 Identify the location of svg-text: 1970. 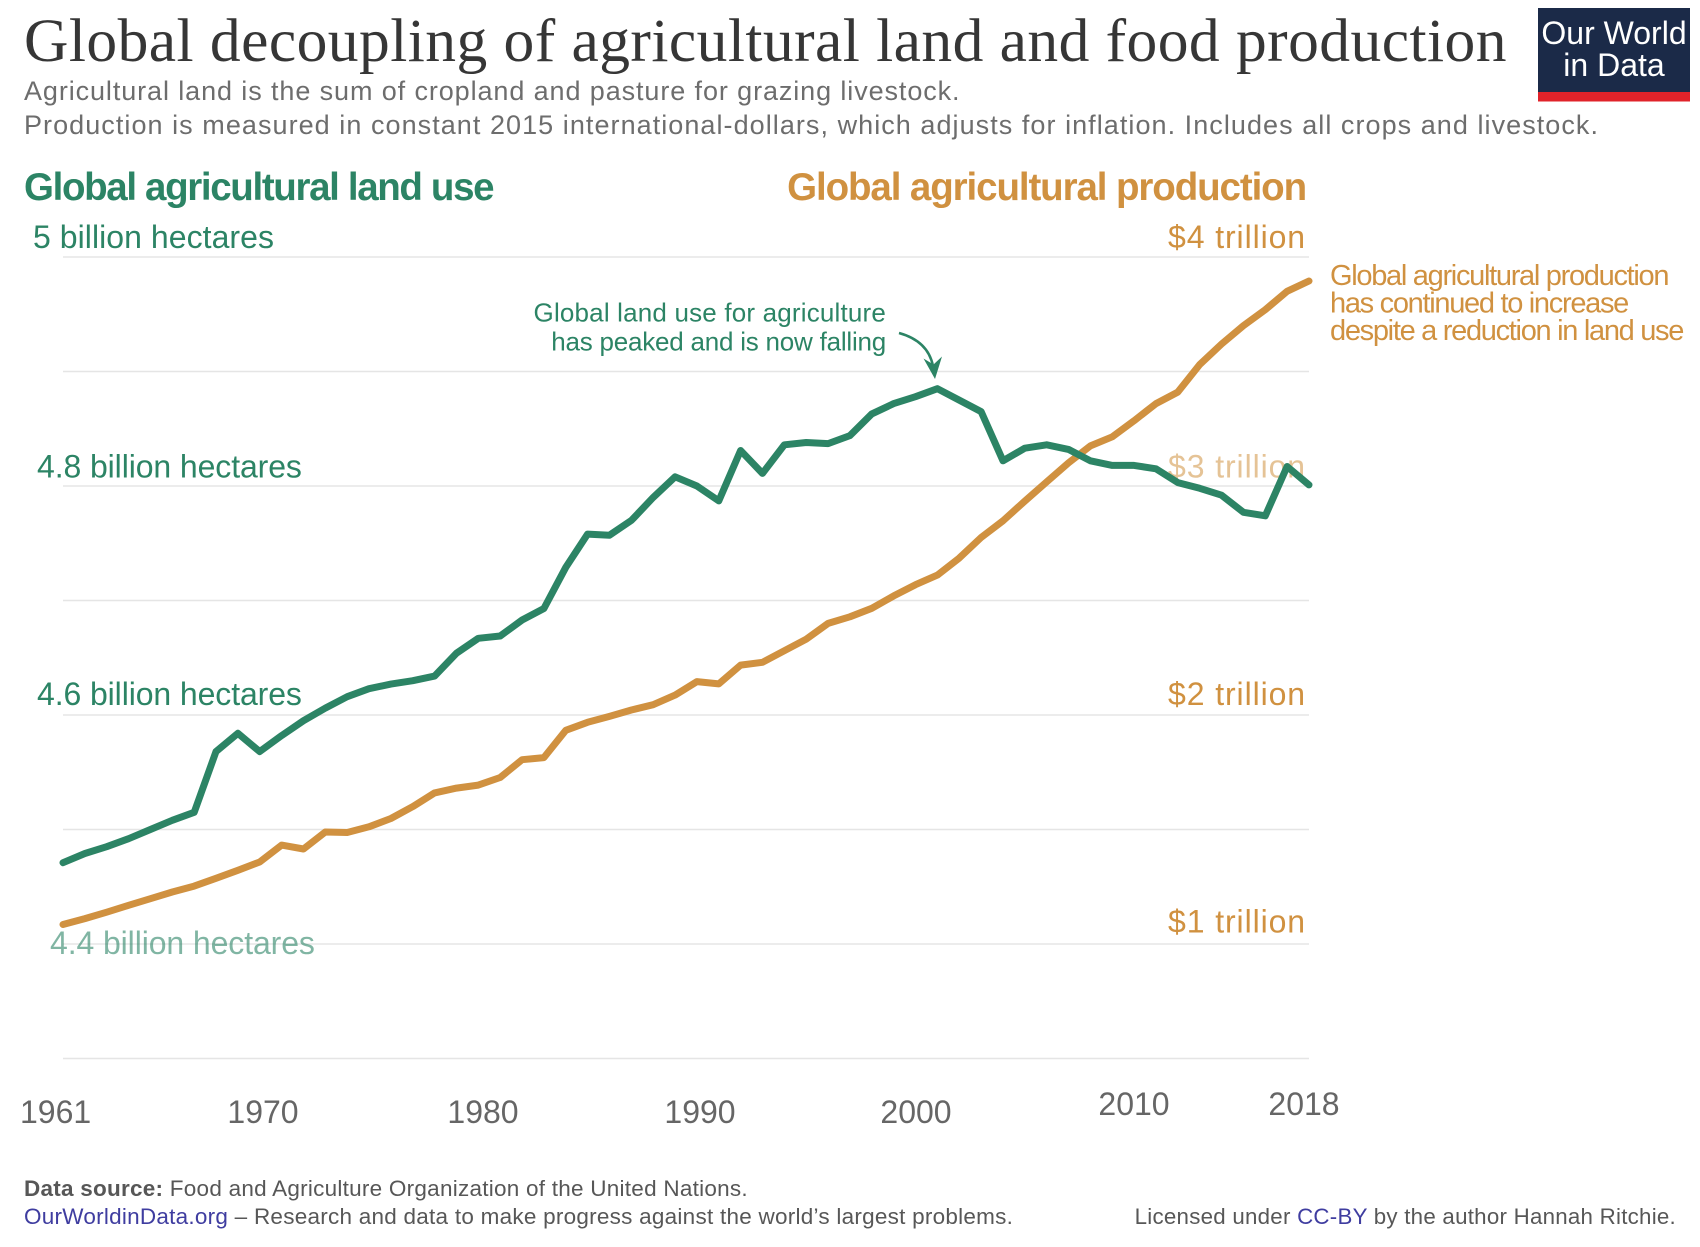
(262, 1112).